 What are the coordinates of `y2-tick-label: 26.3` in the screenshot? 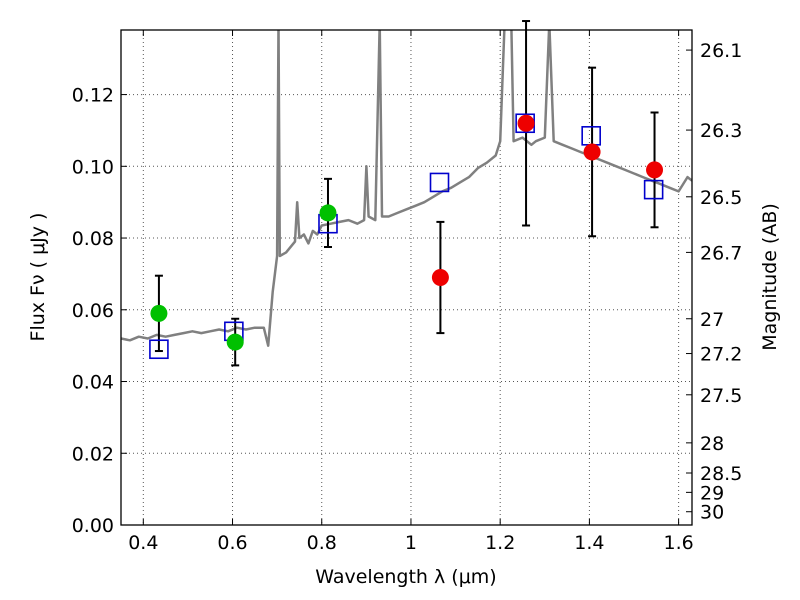 It's located at (721, 131).